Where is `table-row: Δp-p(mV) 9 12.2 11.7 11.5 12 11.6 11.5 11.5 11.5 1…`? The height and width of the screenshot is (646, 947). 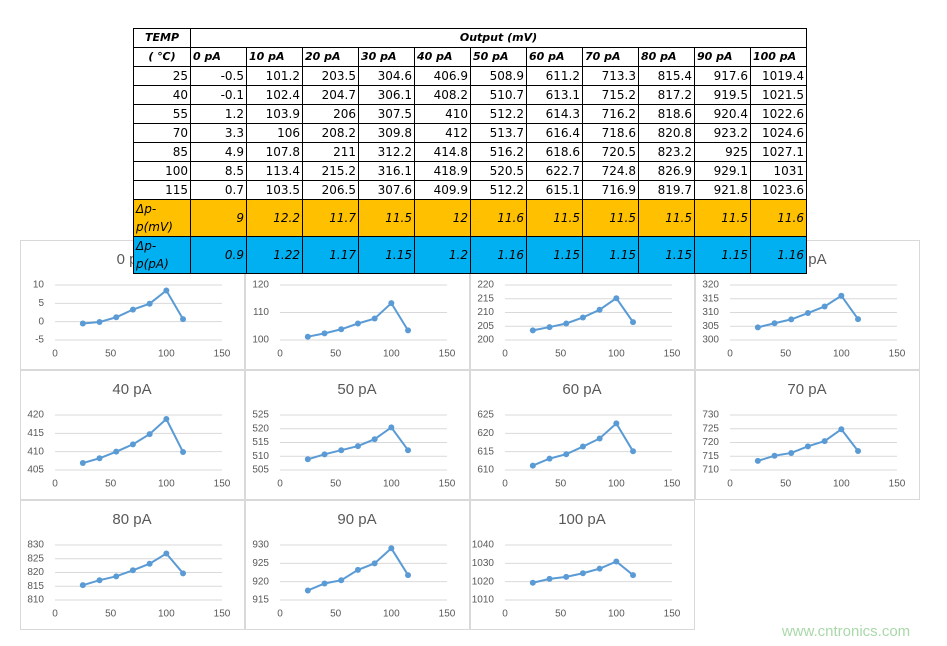 table-row: Δp-p(mV) 9 12.2 11.7 11.5 12 11.6 11.5 11.5 11.5 1… is located at coordinates (470, 218).